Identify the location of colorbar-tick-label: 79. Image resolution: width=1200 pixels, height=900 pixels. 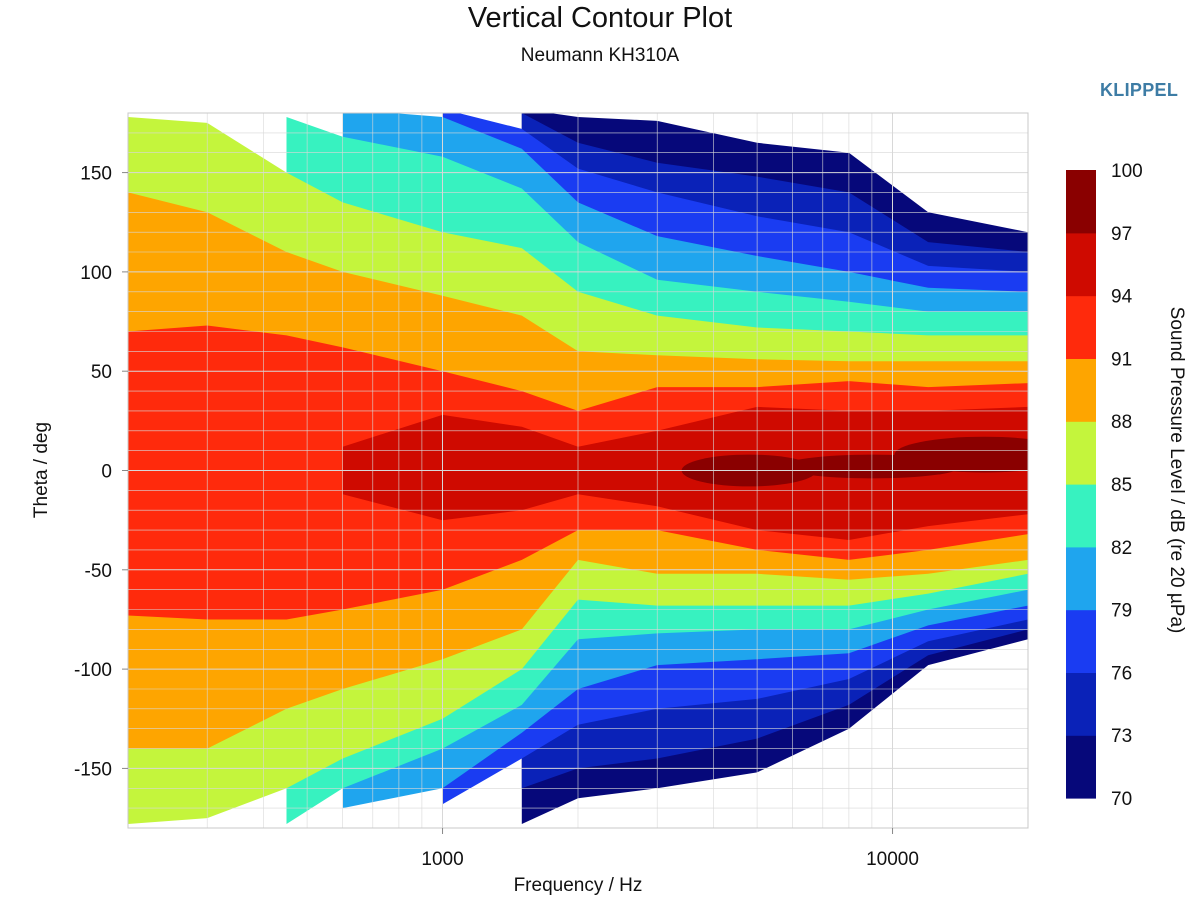
(1121, 611).